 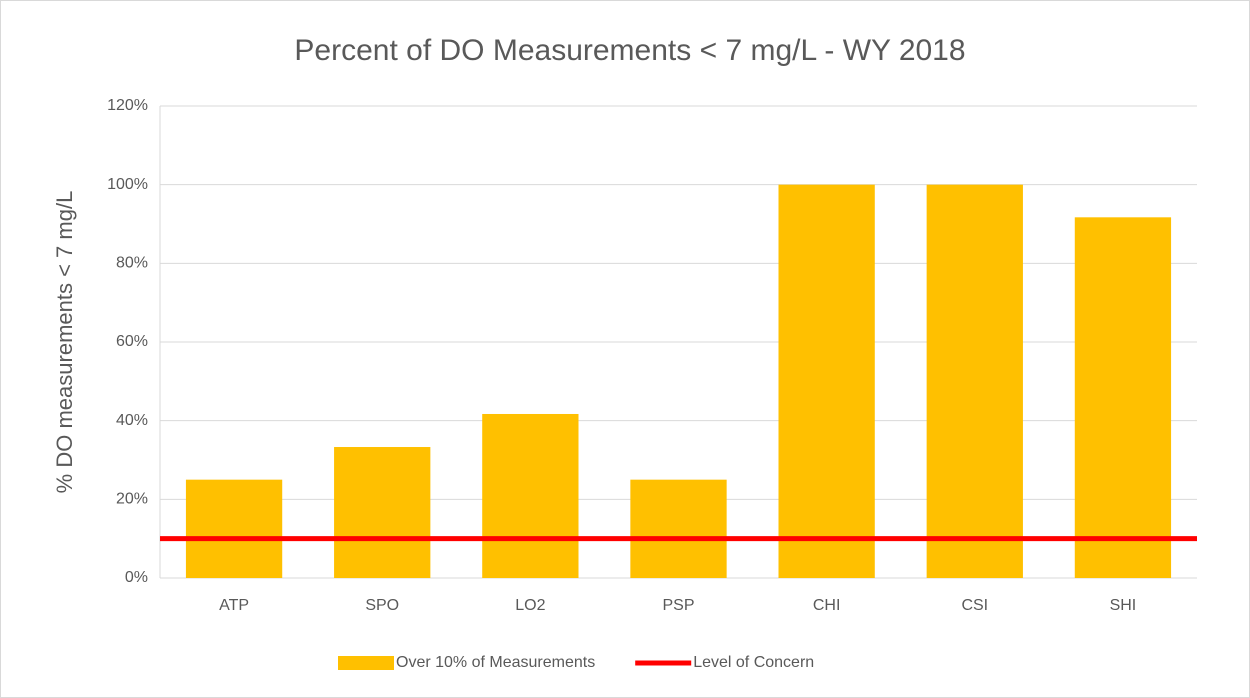 What do you see at coordinates (974, 605) in the screenshot?
I see `x-tick-label: CSI` at bounding box center [974, 605].